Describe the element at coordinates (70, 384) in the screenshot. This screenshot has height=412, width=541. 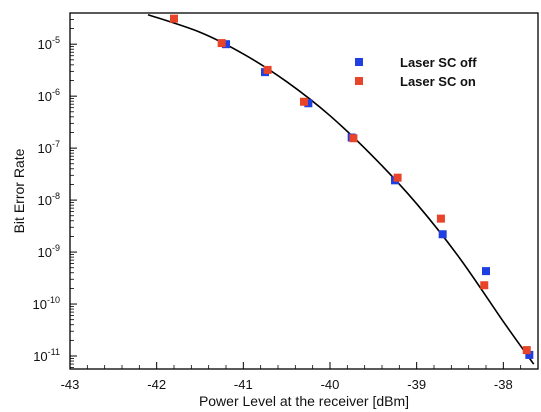
I see `x-tick-label: -43` at that location.